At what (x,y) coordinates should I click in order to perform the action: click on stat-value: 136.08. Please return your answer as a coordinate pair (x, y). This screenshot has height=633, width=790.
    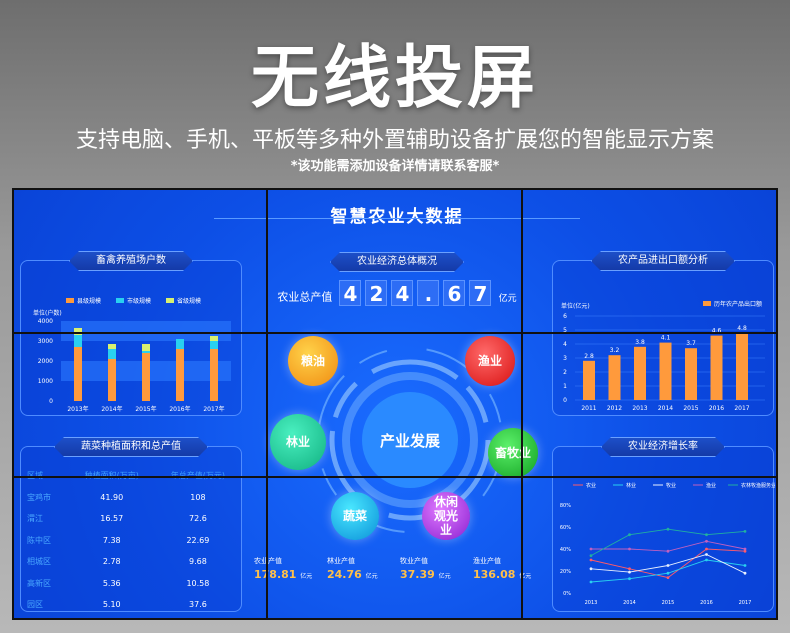
    Looking at the image, I should click on (494, 574).